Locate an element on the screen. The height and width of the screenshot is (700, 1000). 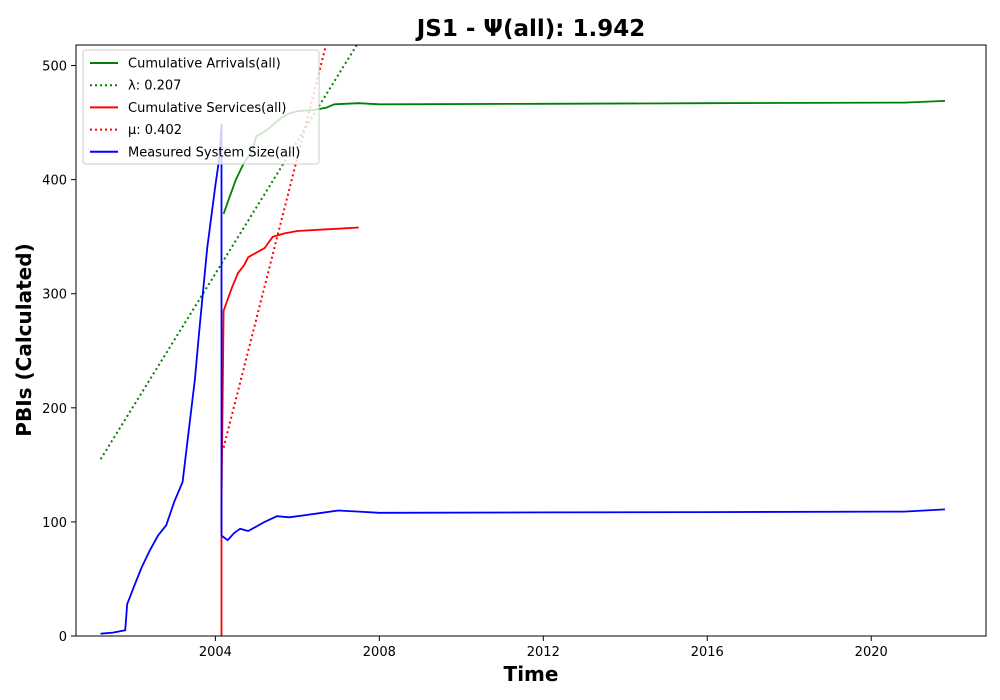
legend-label: Measured System Size(all) is located at coordinates (214, 152).